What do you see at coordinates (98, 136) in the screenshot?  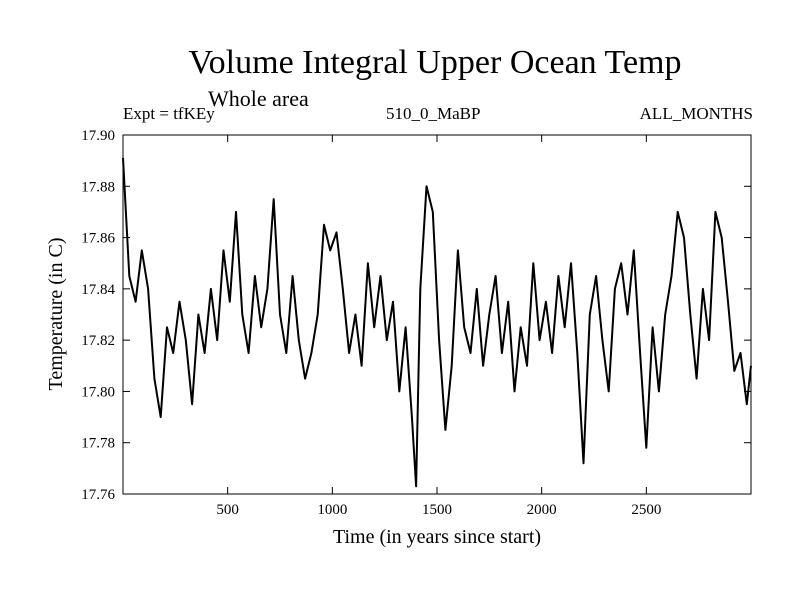 I see `y-tick-label: 17.90` at bounding box center [98, 136].